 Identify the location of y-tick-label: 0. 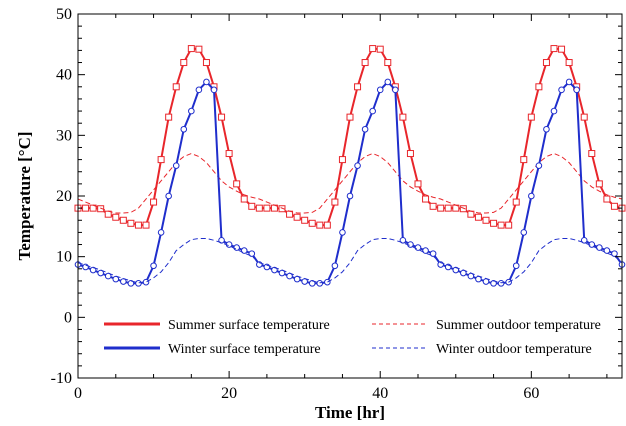
(68, 317).